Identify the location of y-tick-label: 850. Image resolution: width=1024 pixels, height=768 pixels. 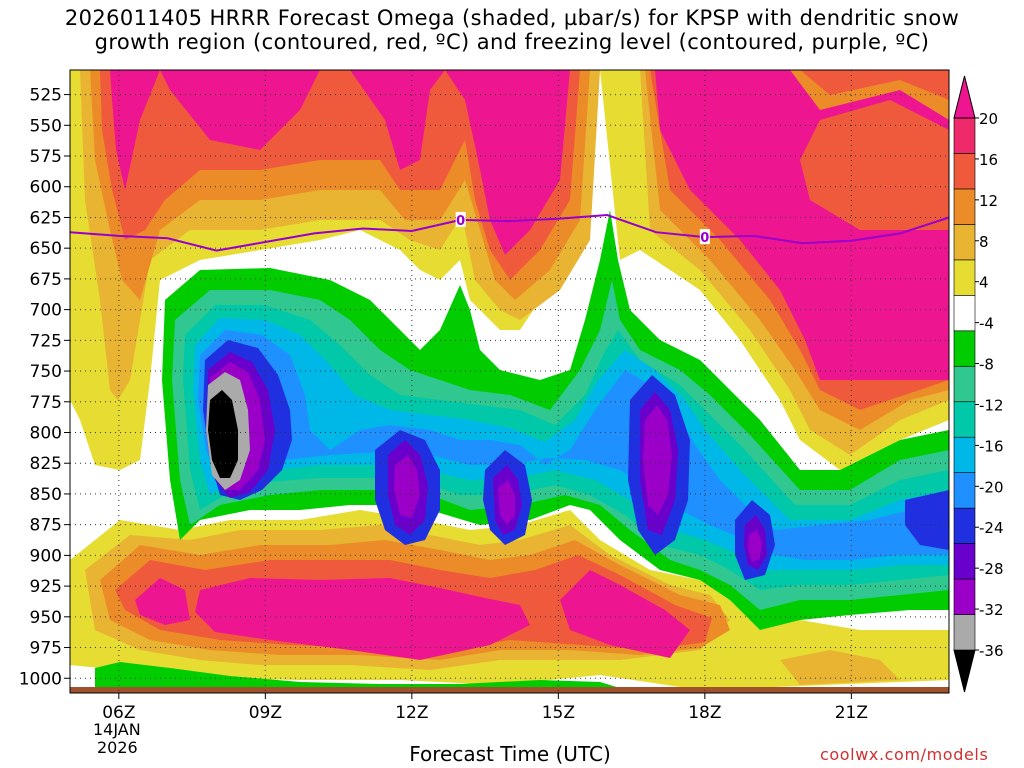
(46, 495).